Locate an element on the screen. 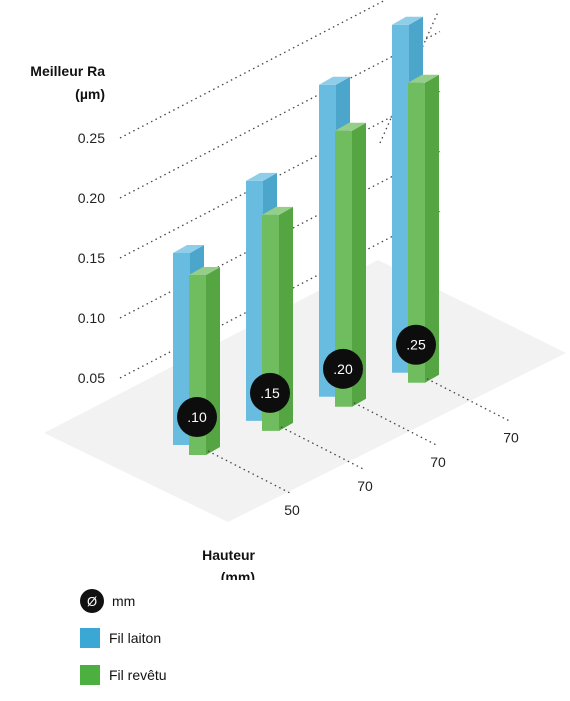 The height and width of the screenshot is (701, 570). diameter-label: .20 is located at coordinates (343, 369).